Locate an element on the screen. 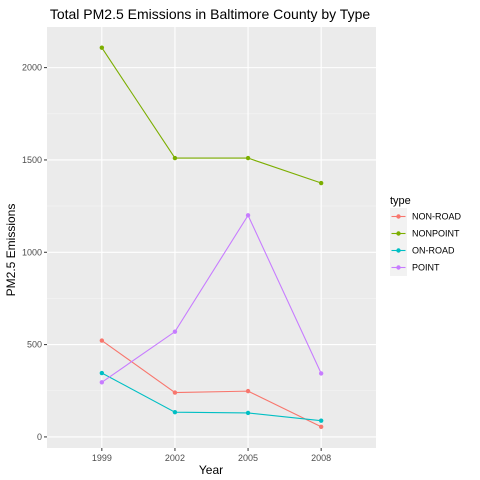  x-tick-label: 2005 is located at coordinates (248, 458).